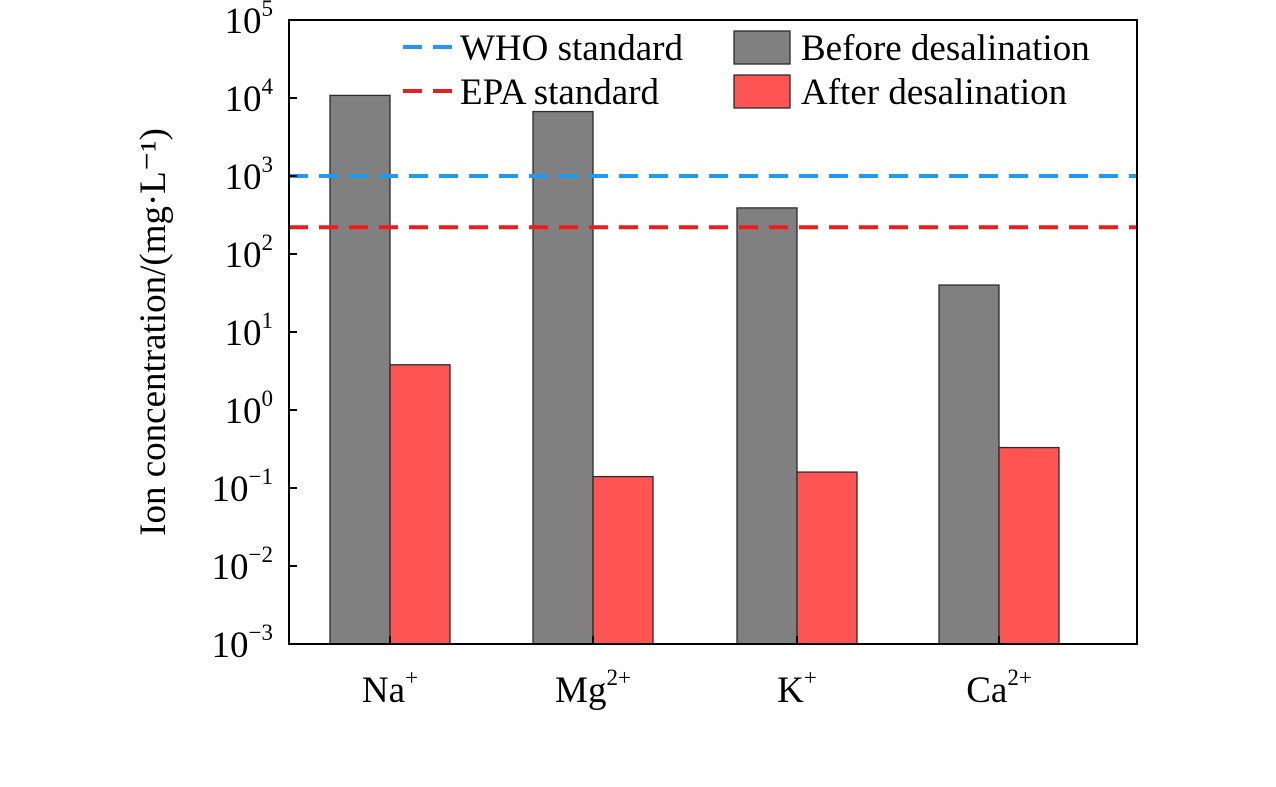  What do you see at coordinates (249, 175) in the screenshot?
I see `y-tick-label: 10³` at bounding box center [249, 175].